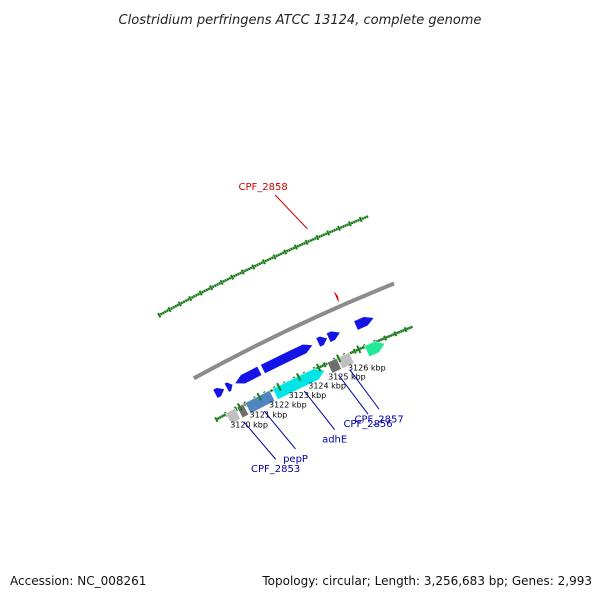 The image size is (600, 600). Describe the element at coordinates (379, 419) in the screenshot. I see `cpf-2857-label: CPF_2857` at that location.